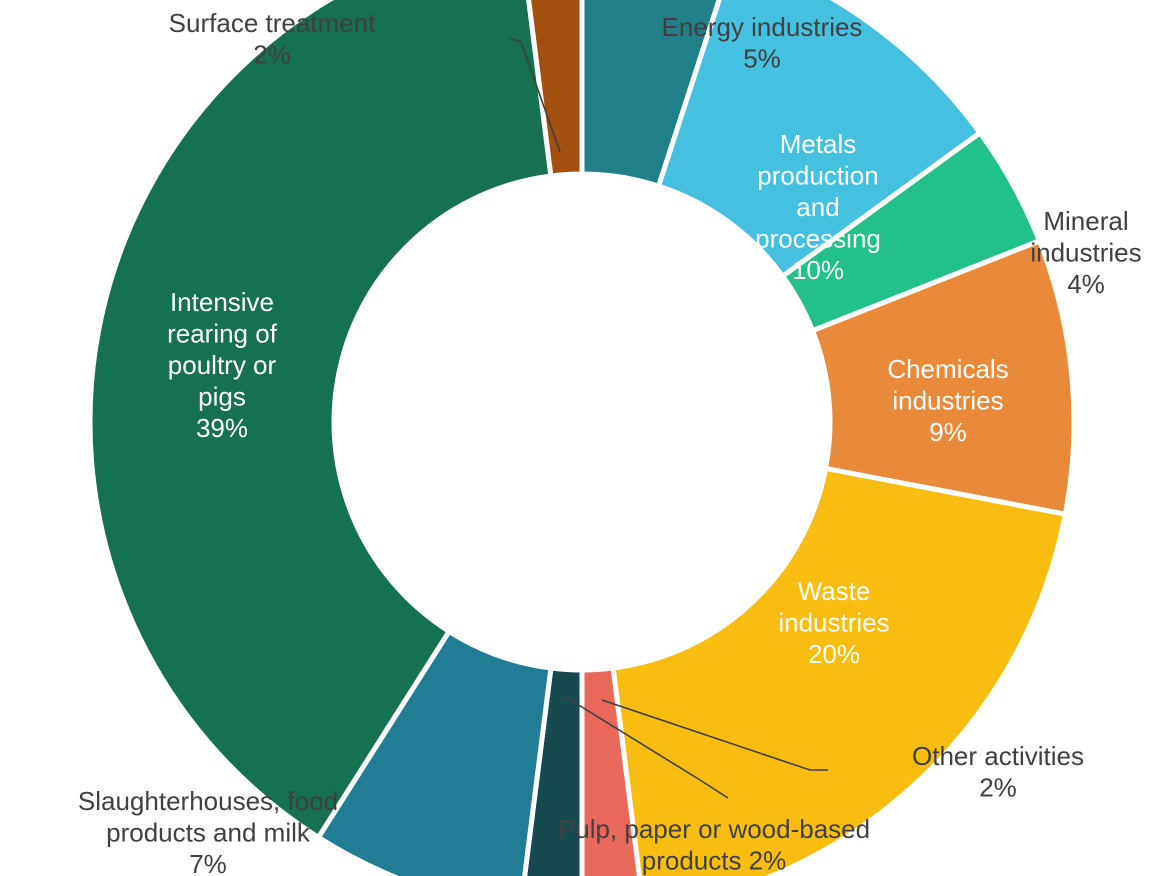  I want to click on label-line: Slaughterhouses, food, so click(208, 801).